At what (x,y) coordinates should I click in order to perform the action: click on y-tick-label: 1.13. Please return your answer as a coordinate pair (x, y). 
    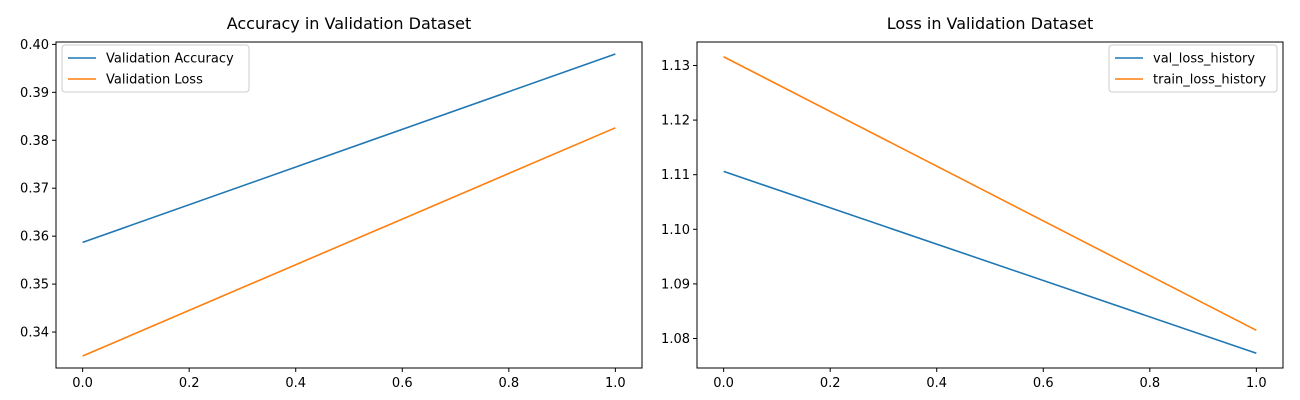
    Looking at the image, I should click on (675, 66).